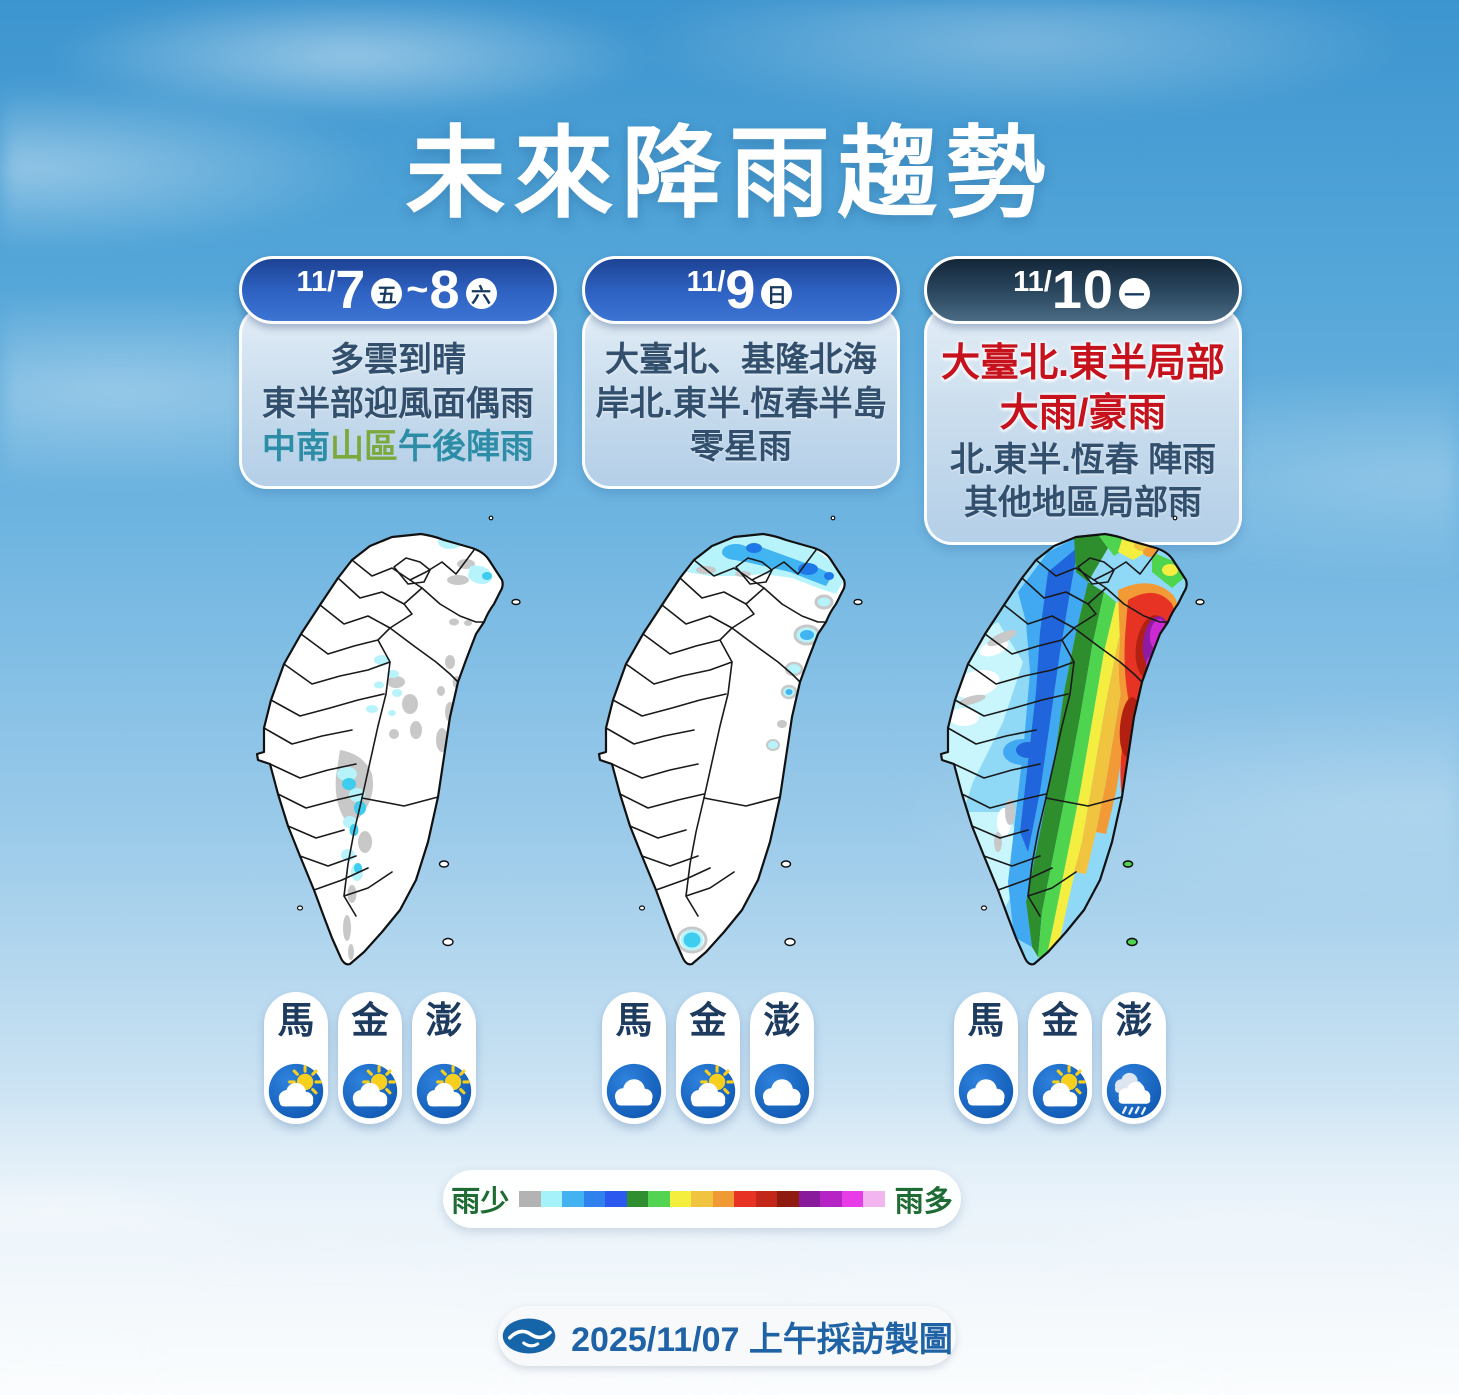 Image resolution: width=1459 pixels, height=1395 pixels. I want to click on date-day: 9, so click(741, 290).